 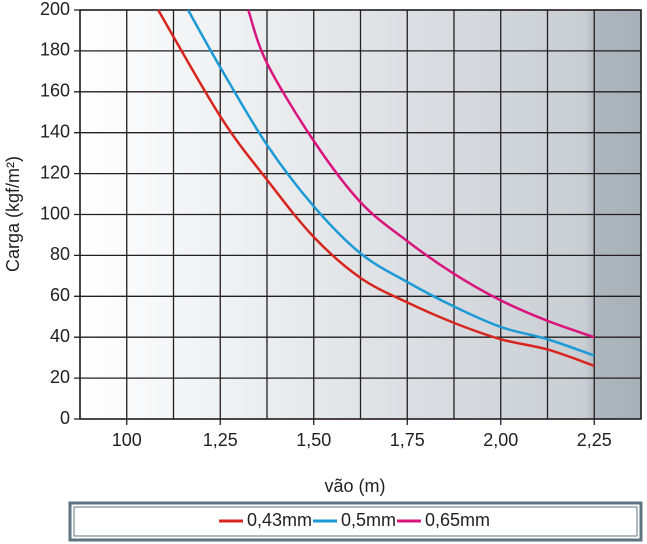 I want to click on y-tick-label: 40, so click(x=60, y=336).